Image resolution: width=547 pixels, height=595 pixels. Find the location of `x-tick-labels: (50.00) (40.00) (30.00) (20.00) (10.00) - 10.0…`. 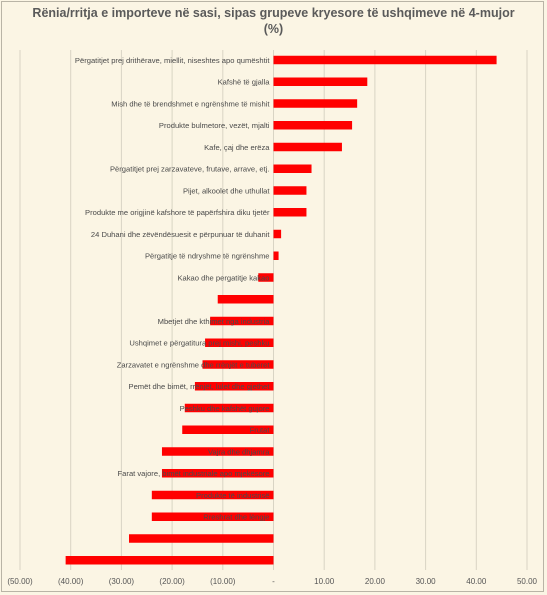

x-tick-labels: (50.00) (40.00) (30.00) (20.00) (10.00) - 10.0… is located at coordinates (272, 581).